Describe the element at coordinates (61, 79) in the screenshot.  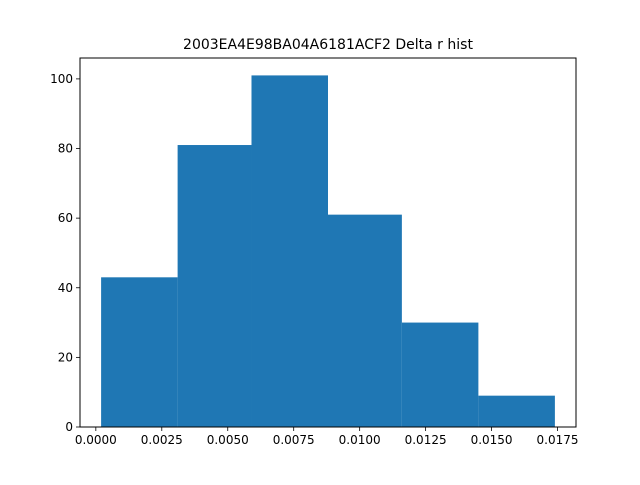
I see `y-tick-label: 100` at that location.